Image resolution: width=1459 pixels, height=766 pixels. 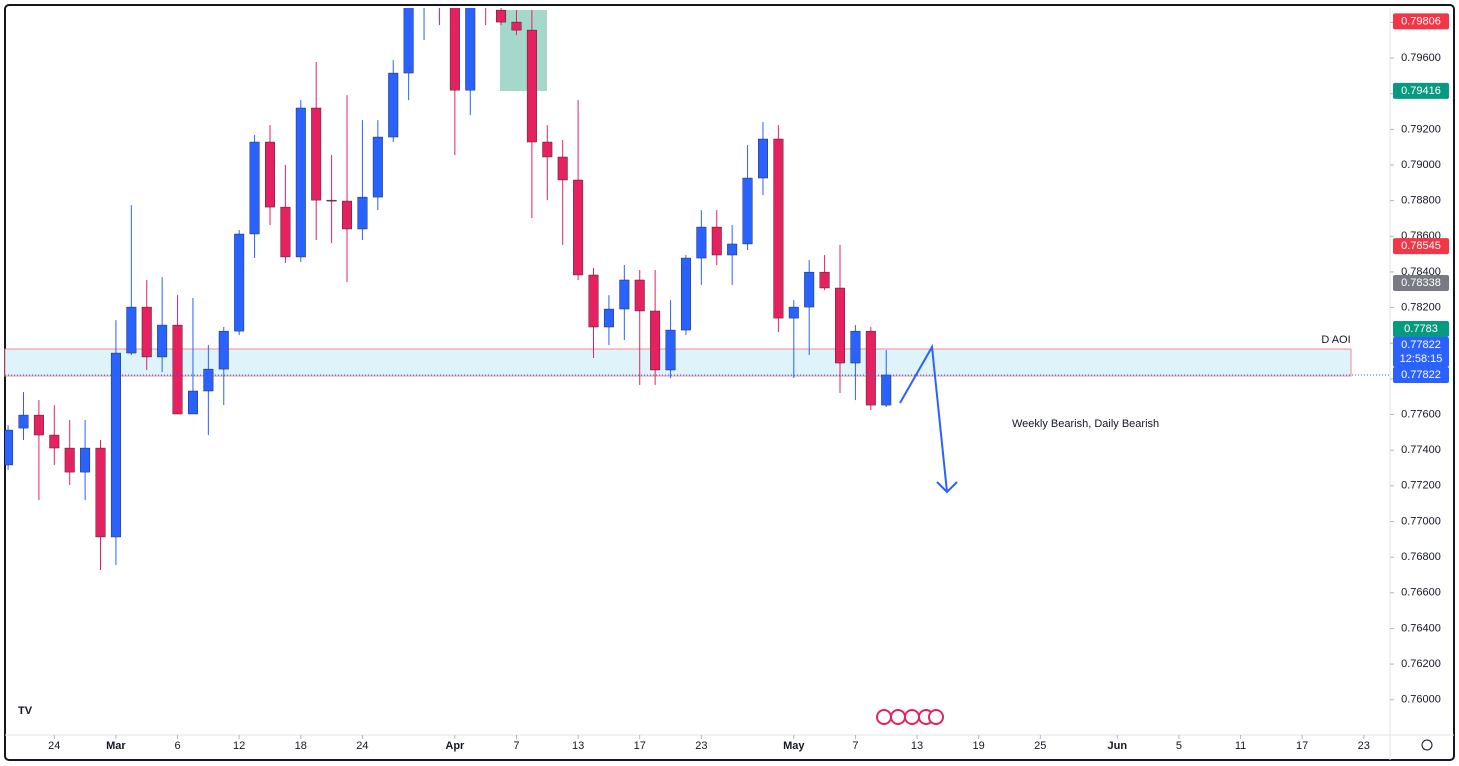 I want to click on x-tick-label: 25, so click(x=1040, y=746).